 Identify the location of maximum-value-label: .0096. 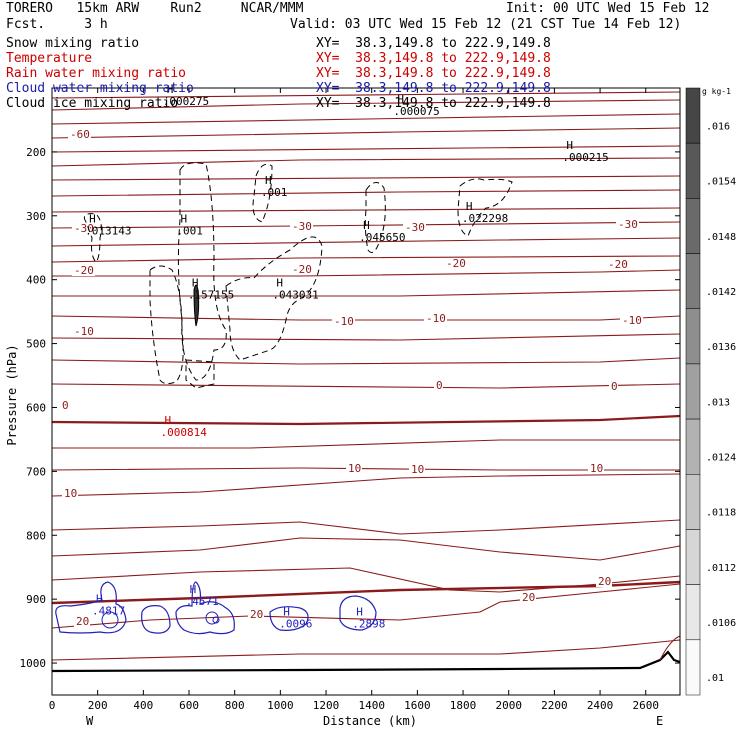
(295, 624).